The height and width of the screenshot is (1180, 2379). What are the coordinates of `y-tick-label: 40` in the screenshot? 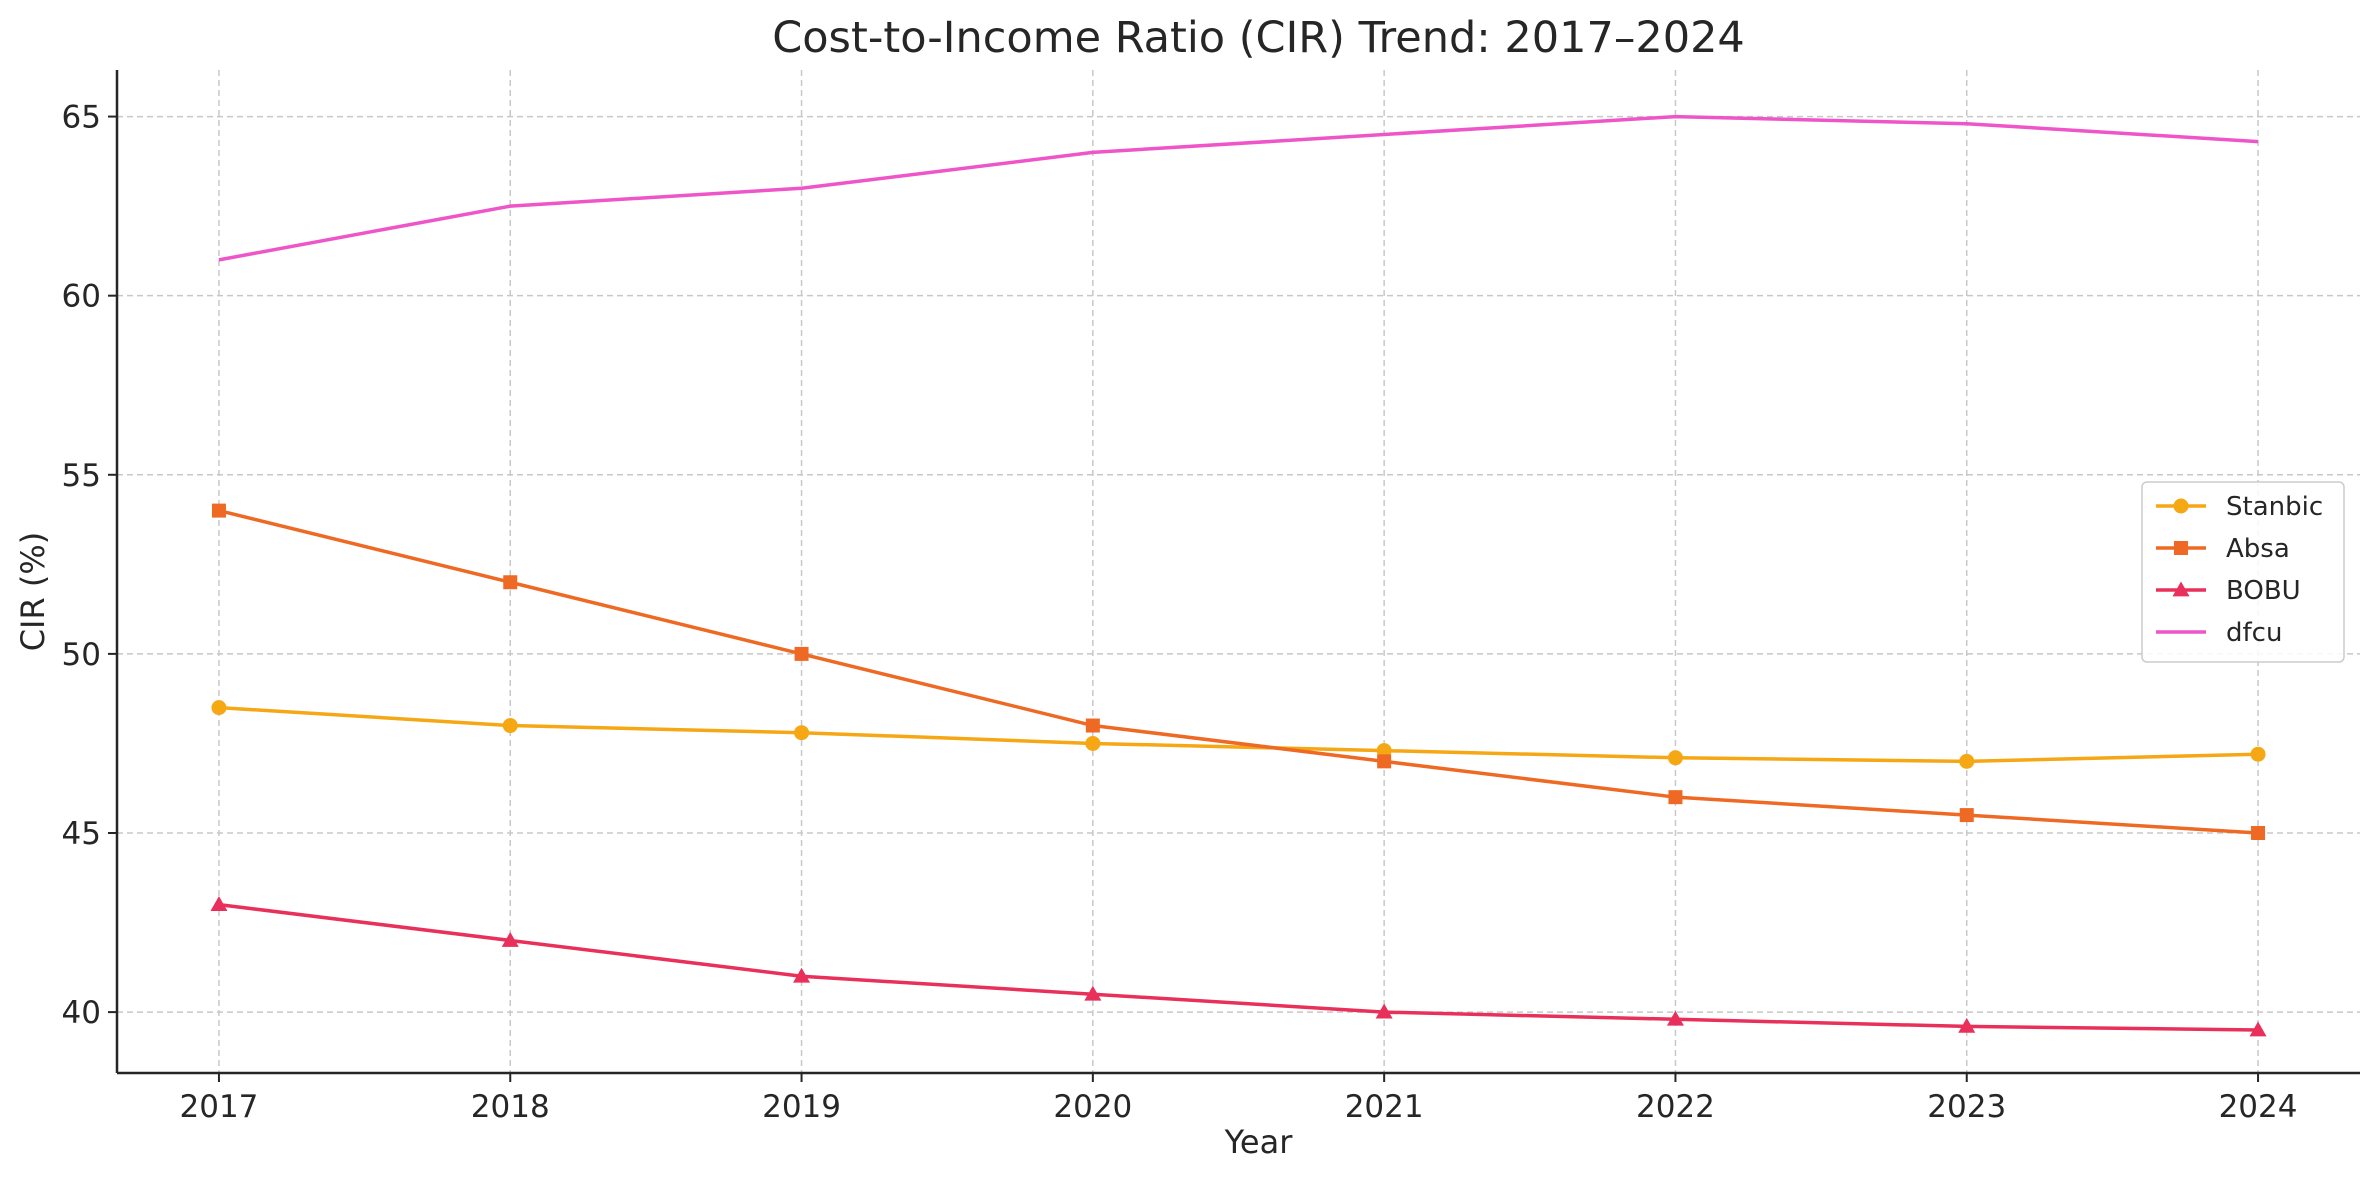 It's located at (81, 1013).